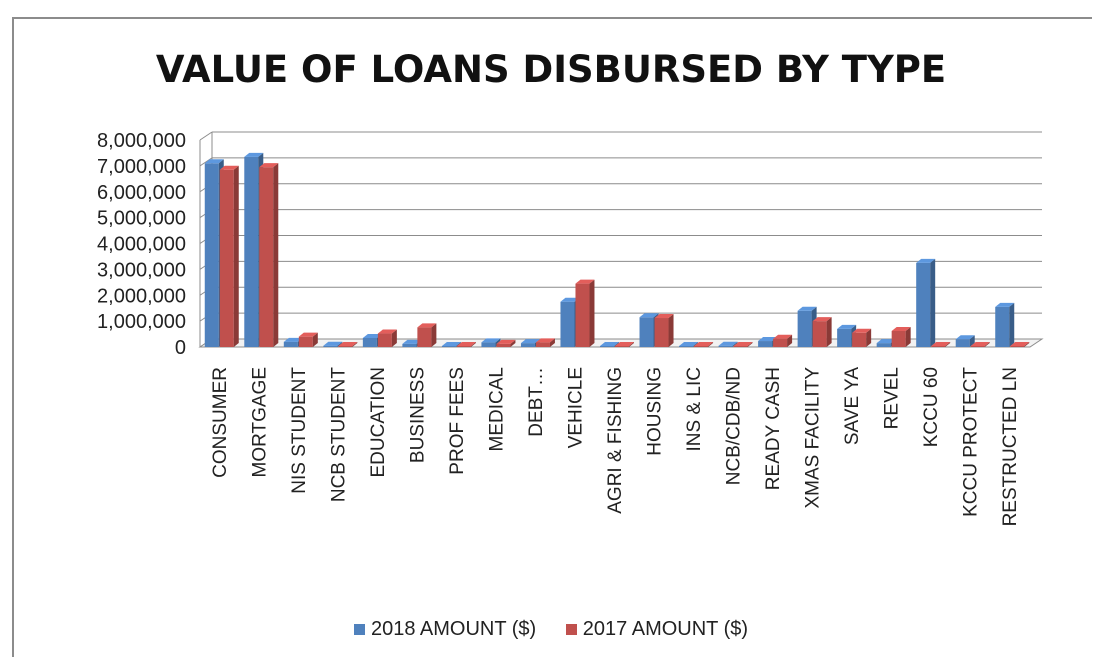  Describe the element at coordinates (655, 411) in the screenshot. I see `x-tick-label: HOUSING` at that location.